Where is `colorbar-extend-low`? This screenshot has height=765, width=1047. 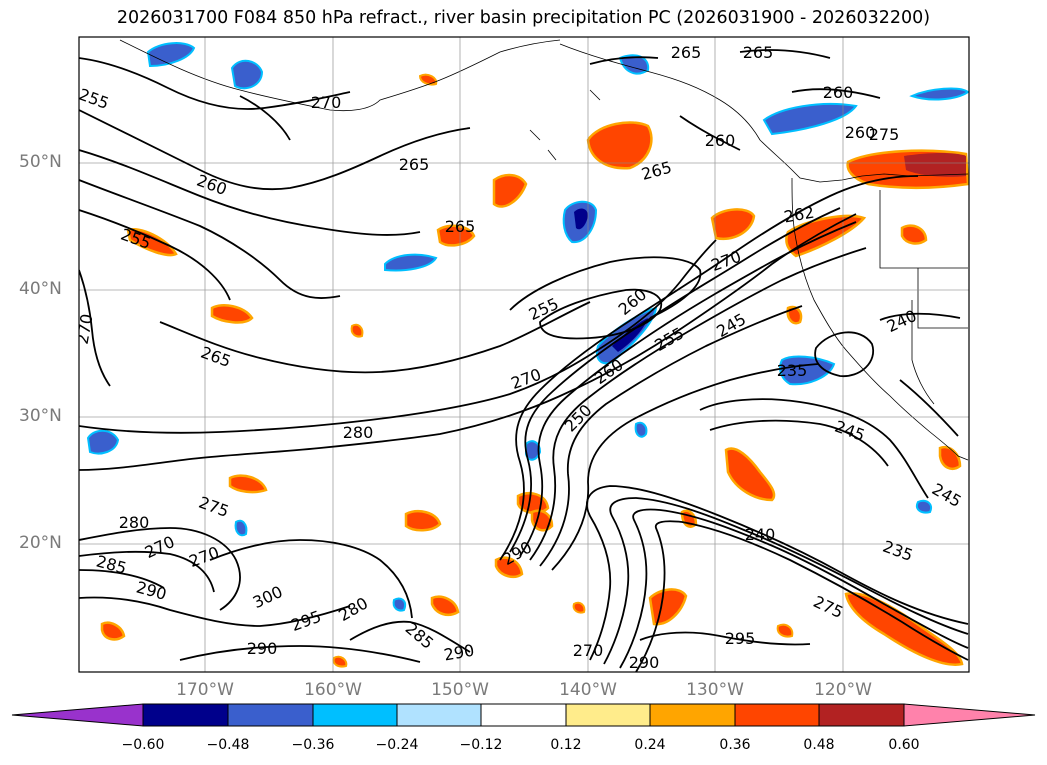 colorbar-extend-low is located at coordinates (77, 715).